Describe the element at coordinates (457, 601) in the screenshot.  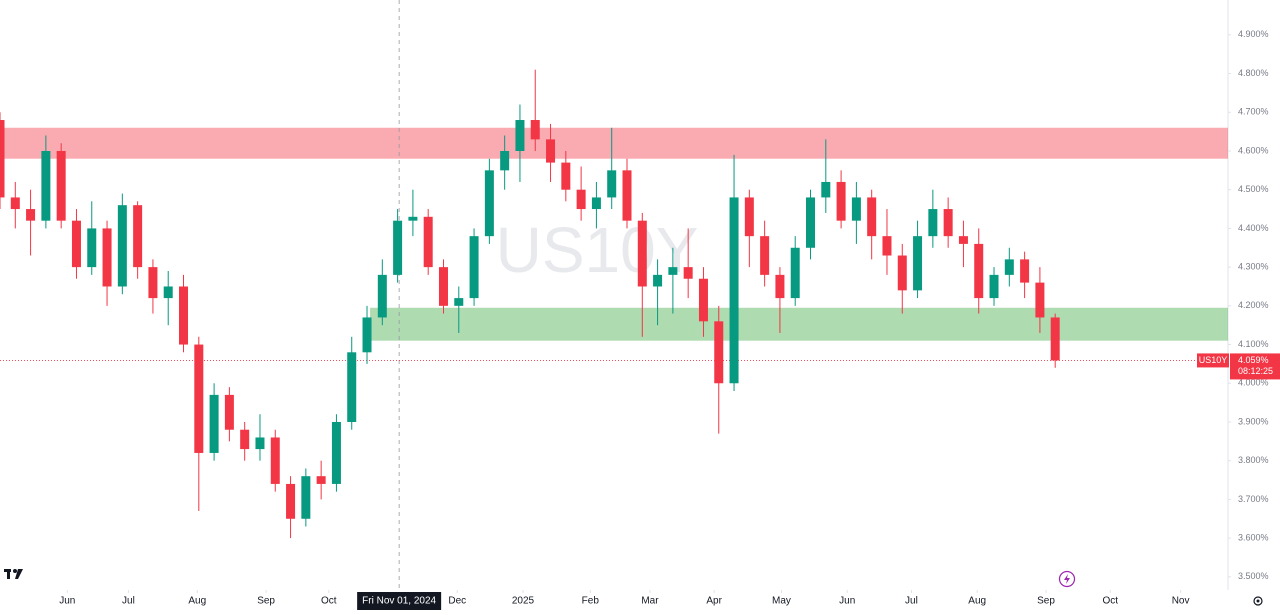
I see `x-tick-label: Dec` at that location.